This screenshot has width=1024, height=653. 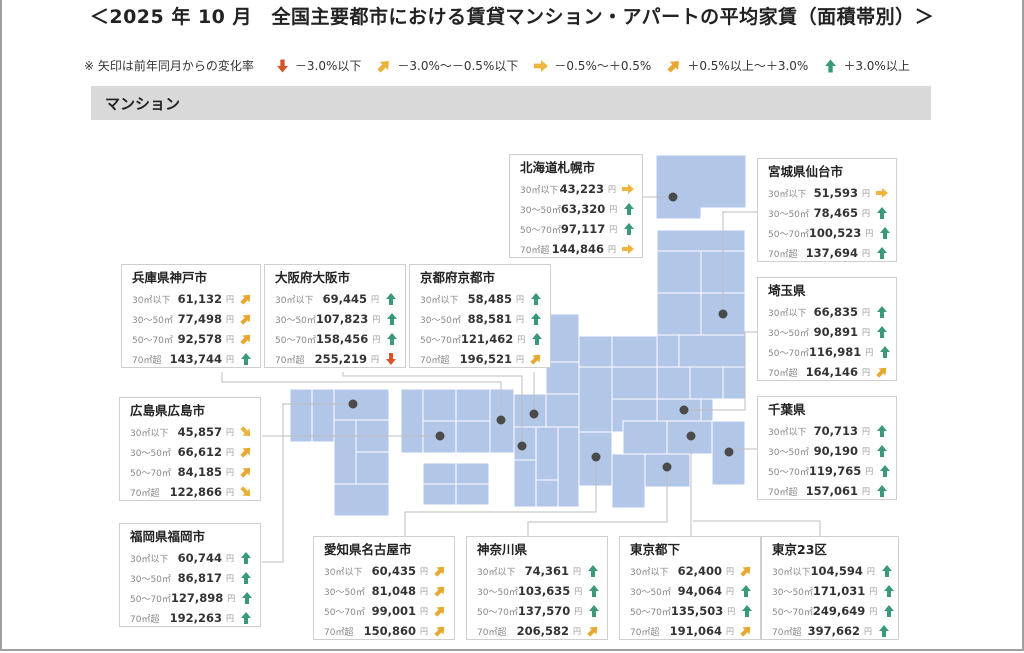 I want to click on section-title: マンション, so click(x=143, y=104).